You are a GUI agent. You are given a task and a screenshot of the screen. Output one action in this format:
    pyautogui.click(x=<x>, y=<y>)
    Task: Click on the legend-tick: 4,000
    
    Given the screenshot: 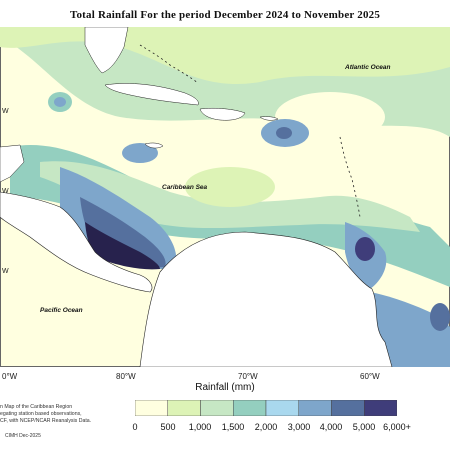 What is the action you would take?
    pyautogui.click(x=331, y=427)
    